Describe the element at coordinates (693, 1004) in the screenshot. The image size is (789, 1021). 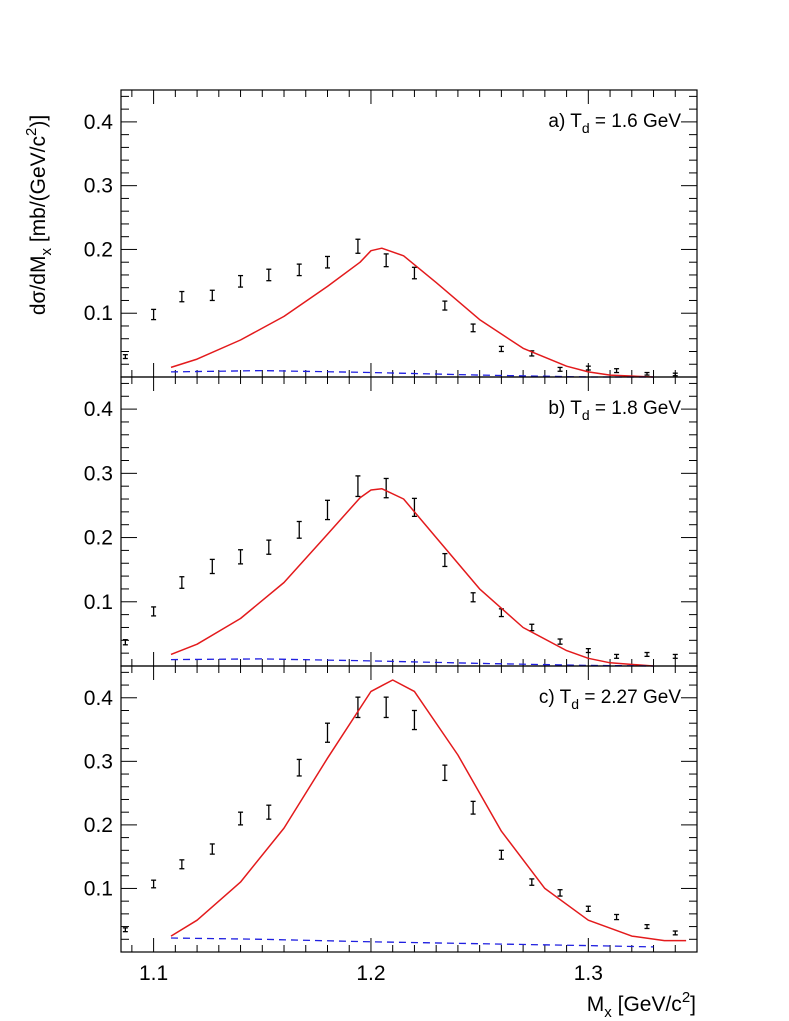
I see `x-axis-label-end: ]` at that location.